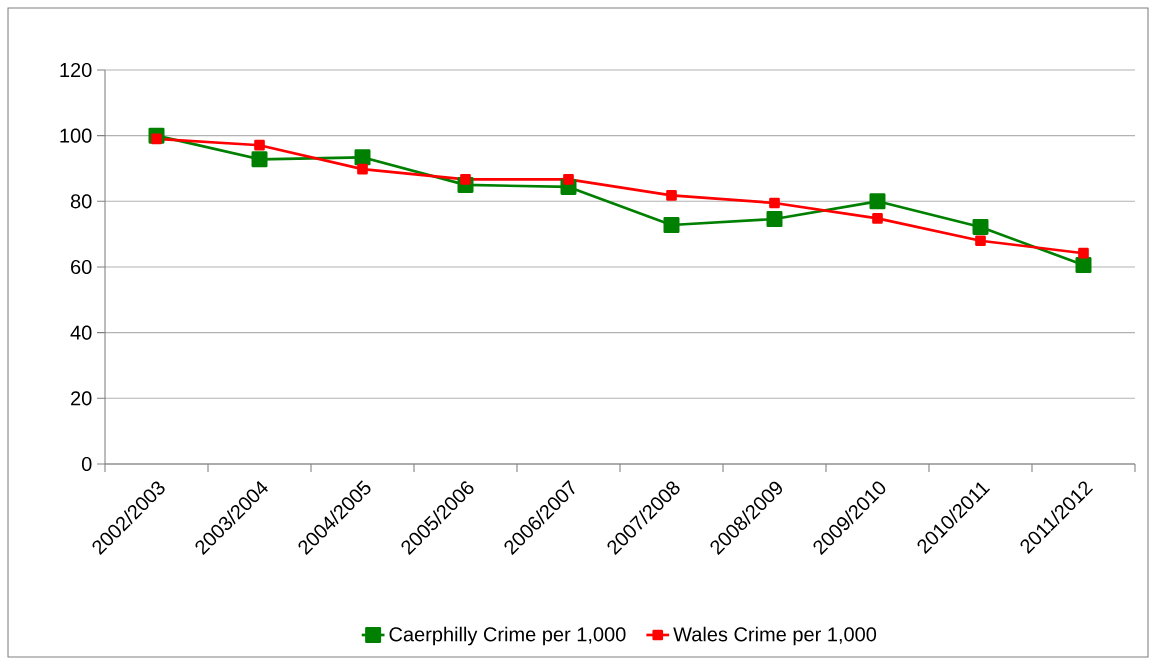 Image resolution: width=1156 pixels, height=659 pixels. I want to click on y-tick-label: 20, so click(81, 398).